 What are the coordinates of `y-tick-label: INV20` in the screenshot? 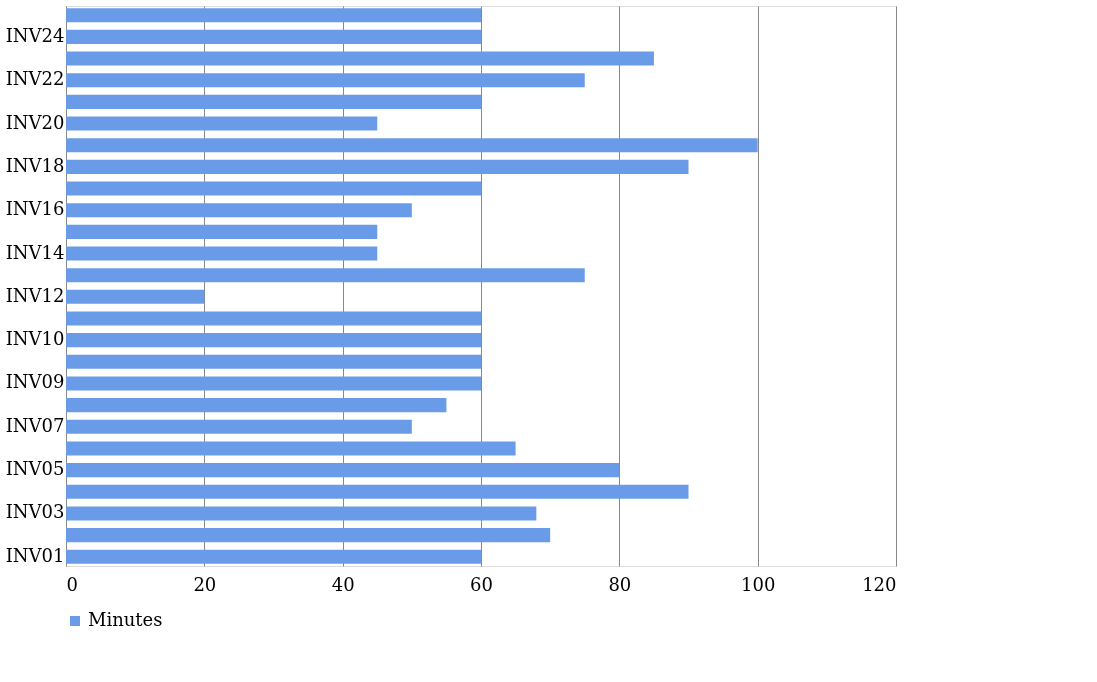 It's located at (35, 122).